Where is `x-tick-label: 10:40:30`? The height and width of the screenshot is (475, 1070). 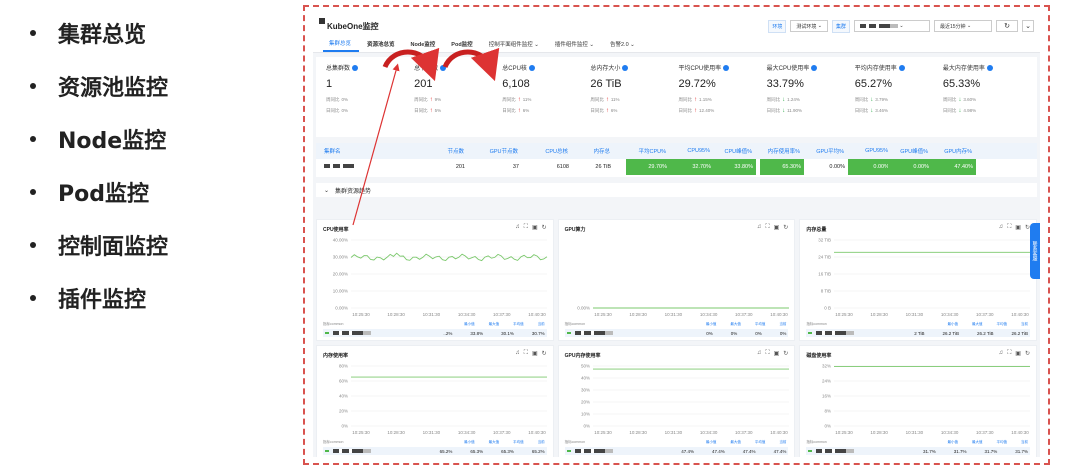
x-tick-label: 10:40:30 is located at coordinates (779, 432).